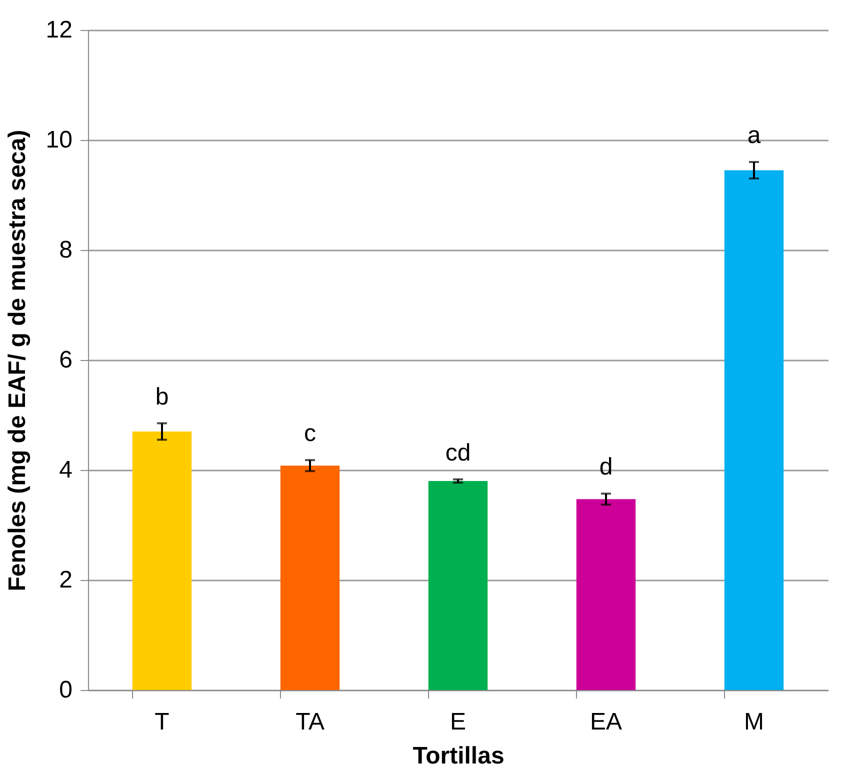 Image resolution: width=855 pixels, height=783 pixels. Describe the element at coordinates (458, 722) in the screenshot. I see `x-tick-label: E` at that location.